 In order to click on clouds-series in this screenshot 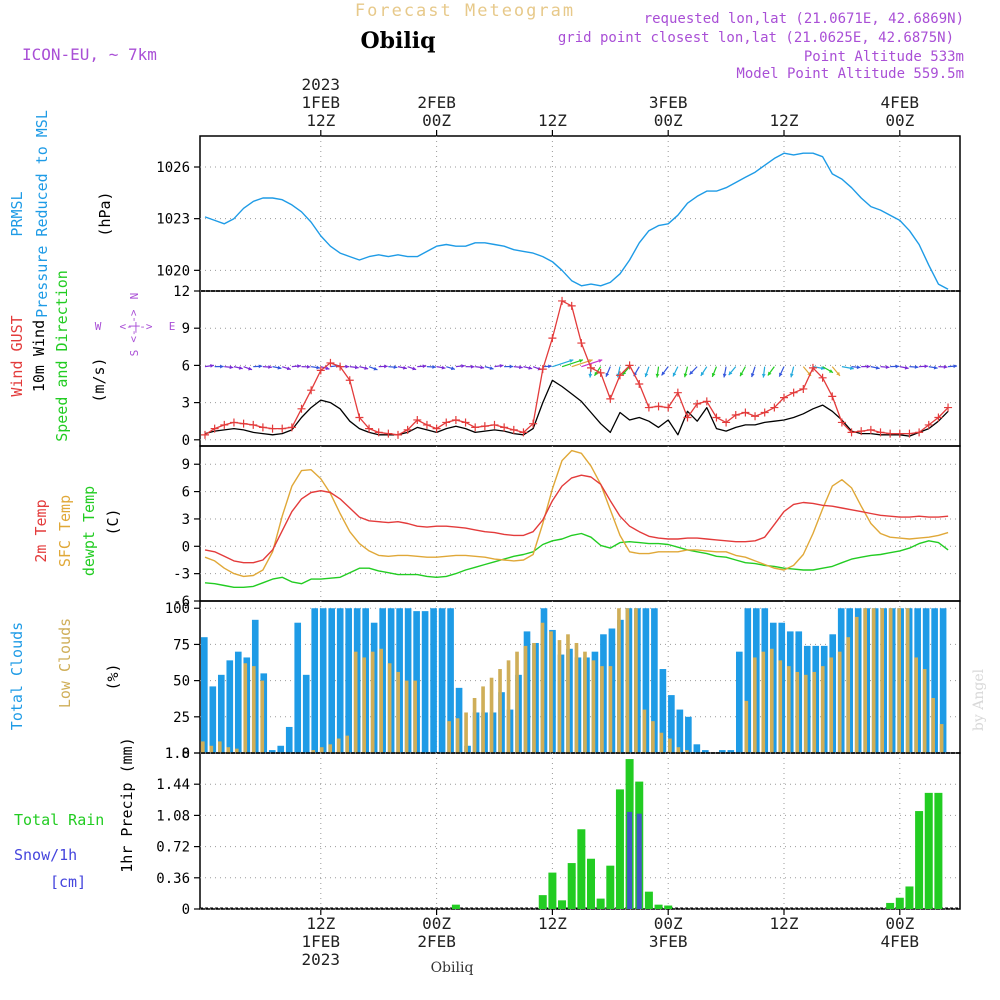, I will do `click(574, 680)`.